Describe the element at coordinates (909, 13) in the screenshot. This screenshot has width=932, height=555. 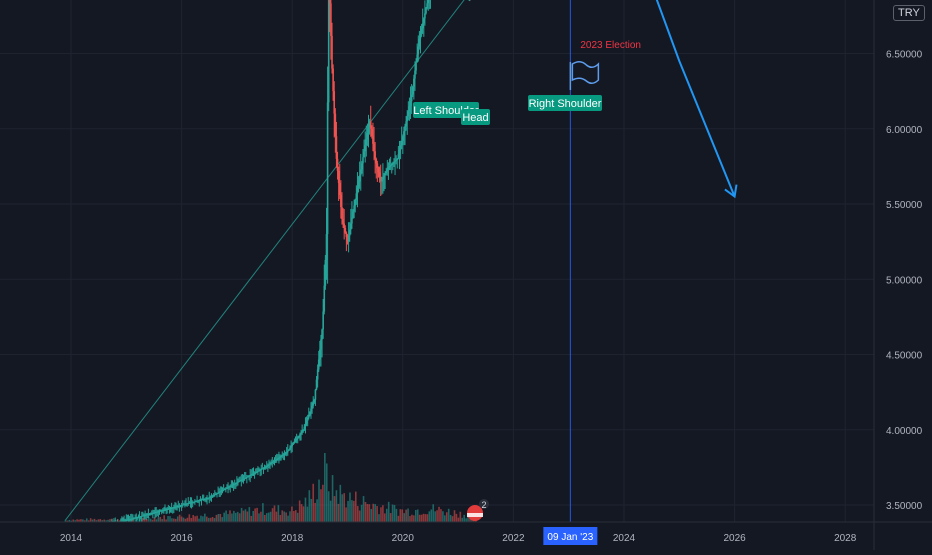
I see `currency-selector: TRY` at that location.